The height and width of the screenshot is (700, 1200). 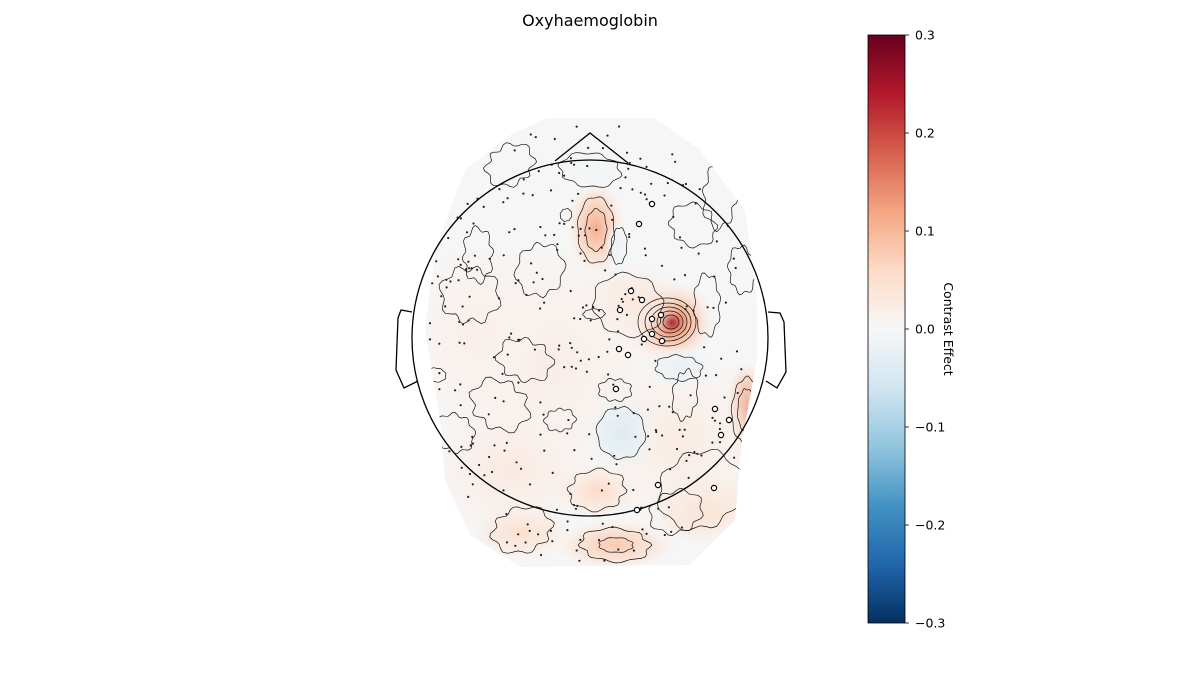 I want to click on colorbar-tick-label: −0.2, so click(x=930, y=525).